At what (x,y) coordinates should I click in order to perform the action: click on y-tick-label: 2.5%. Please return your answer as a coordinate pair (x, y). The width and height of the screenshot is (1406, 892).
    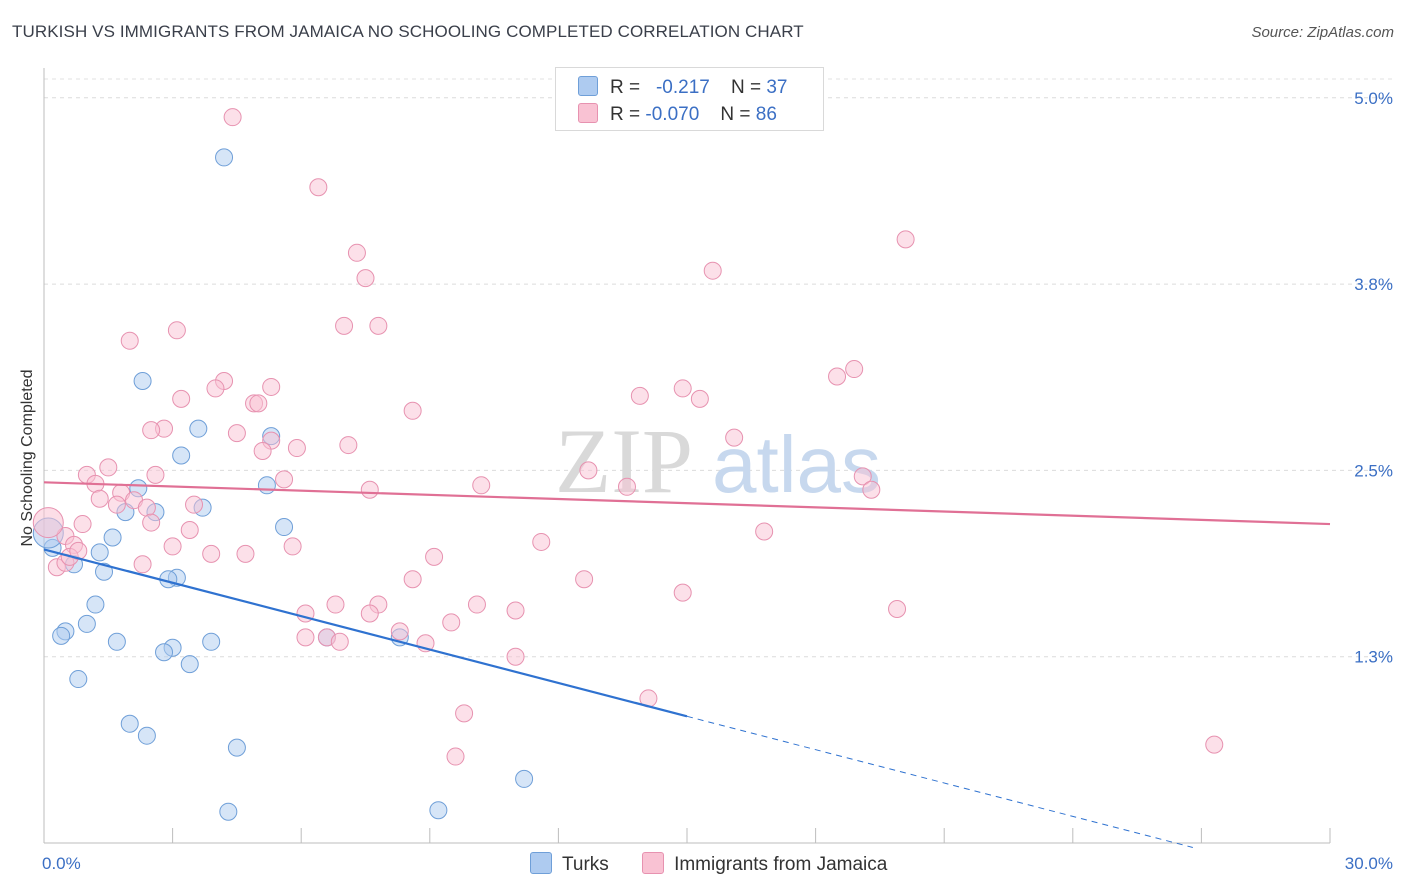
    Looking at the image, I should click on (1373, 470).